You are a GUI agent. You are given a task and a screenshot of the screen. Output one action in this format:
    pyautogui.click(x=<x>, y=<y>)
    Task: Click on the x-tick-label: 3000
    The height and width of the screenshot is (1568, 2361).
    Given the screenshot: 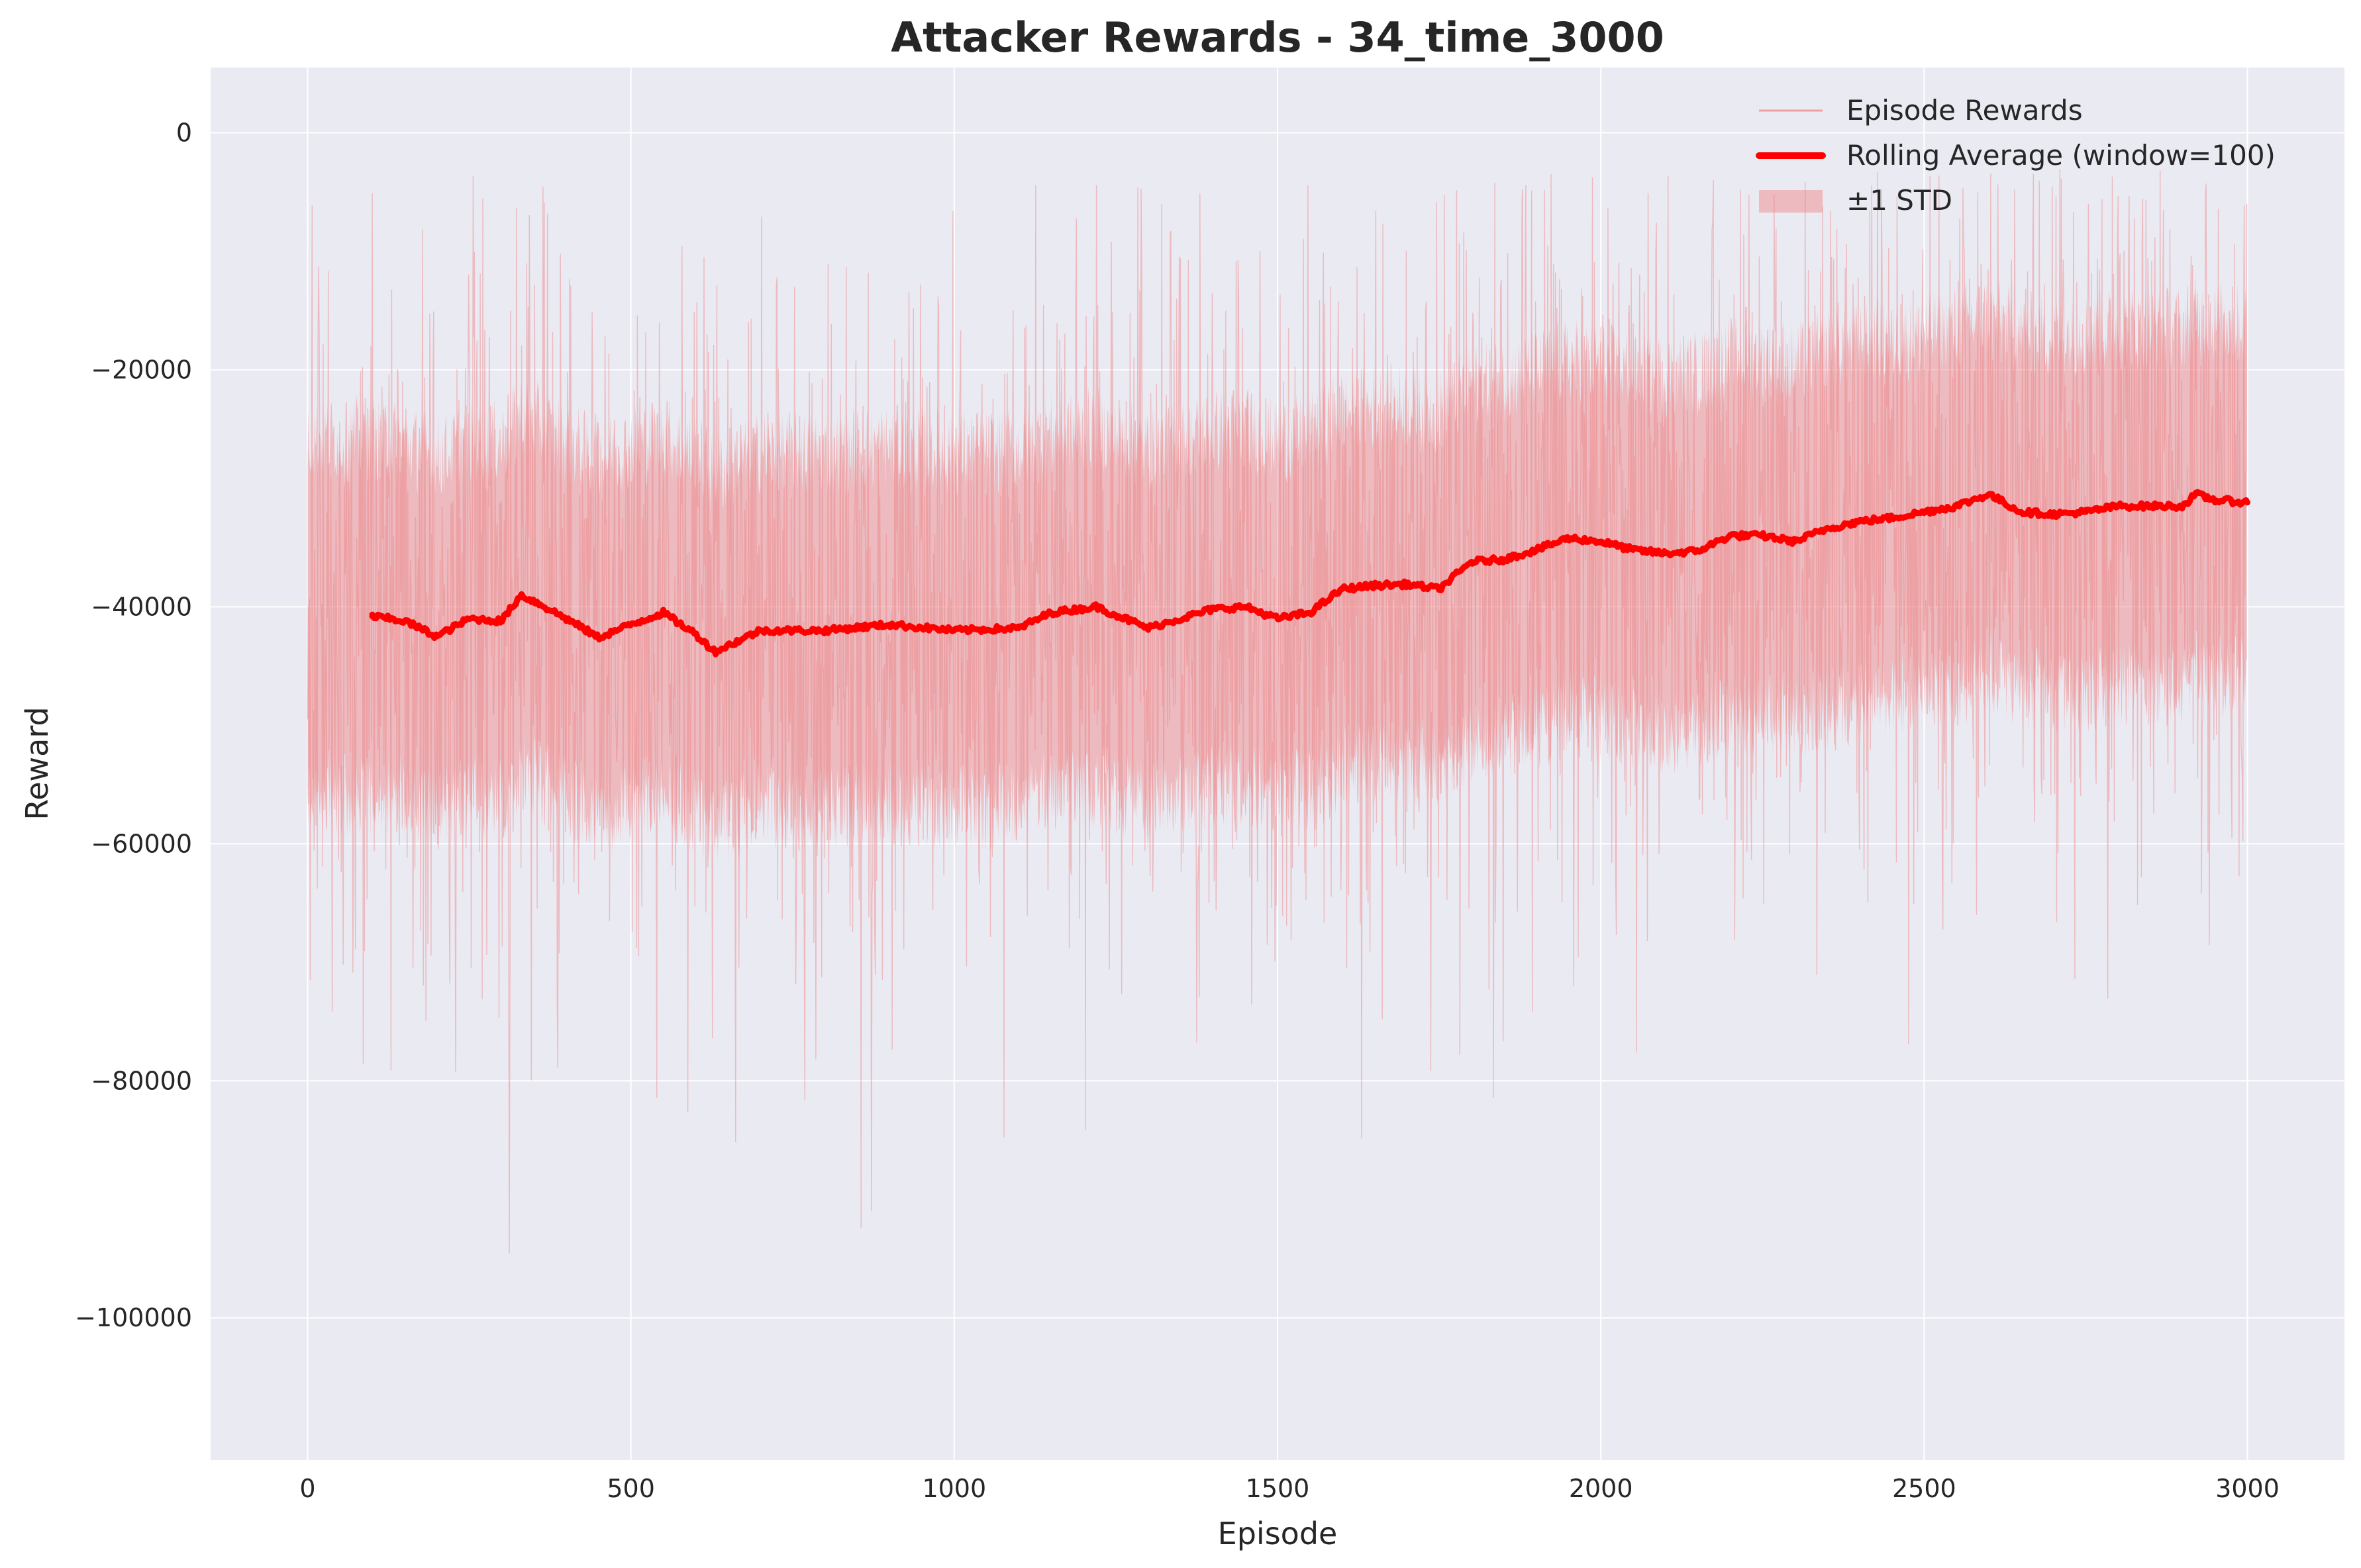 What is the action you would take?
    pyautogui.click(x=2247, y=1488)
    